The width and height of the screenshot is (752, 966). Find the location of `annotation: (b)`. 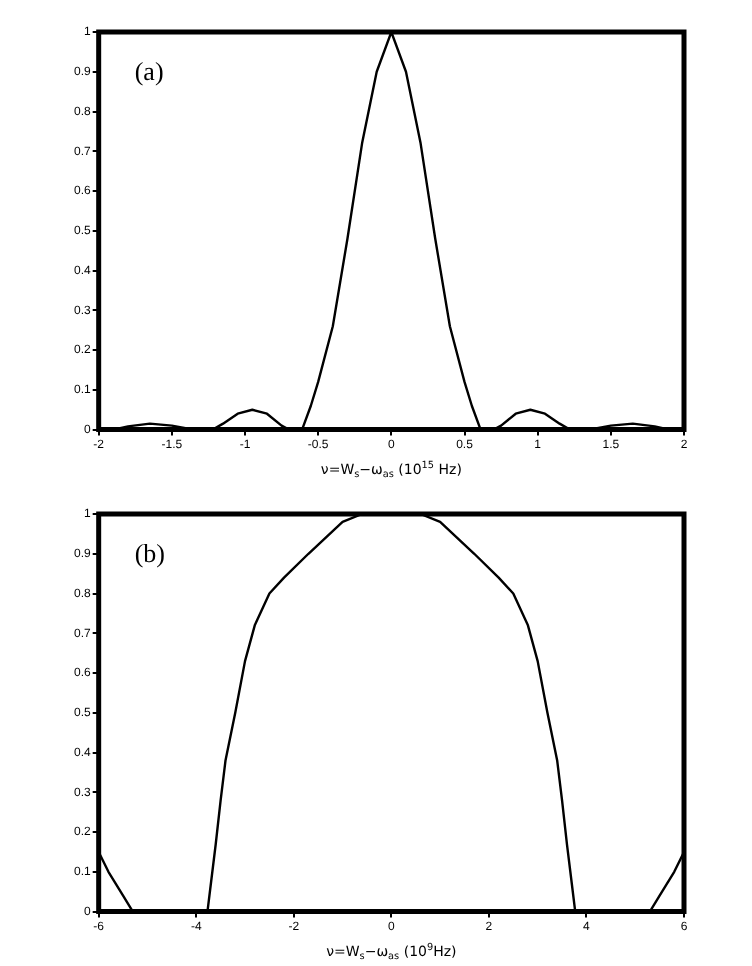

annotation: (b) is located at coordinates (150, 552).